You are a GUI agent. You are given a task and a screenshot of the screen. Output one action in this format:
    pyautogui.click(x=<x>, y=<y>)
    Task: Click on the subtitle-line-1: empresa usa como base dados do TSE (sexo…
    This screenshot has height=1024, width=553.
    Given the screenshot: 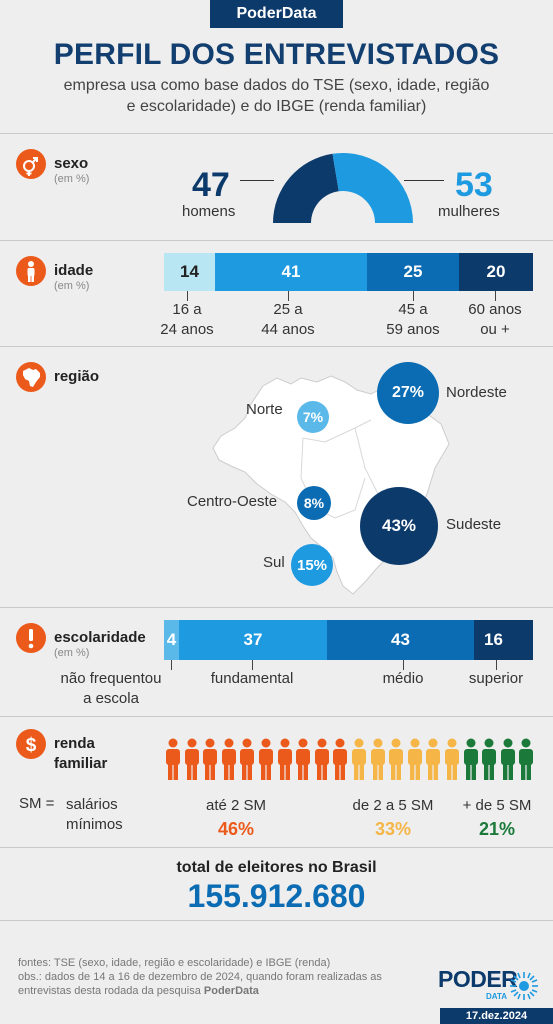 What is the action you would take?
    pyautogui.click(x=276, y=85)
    